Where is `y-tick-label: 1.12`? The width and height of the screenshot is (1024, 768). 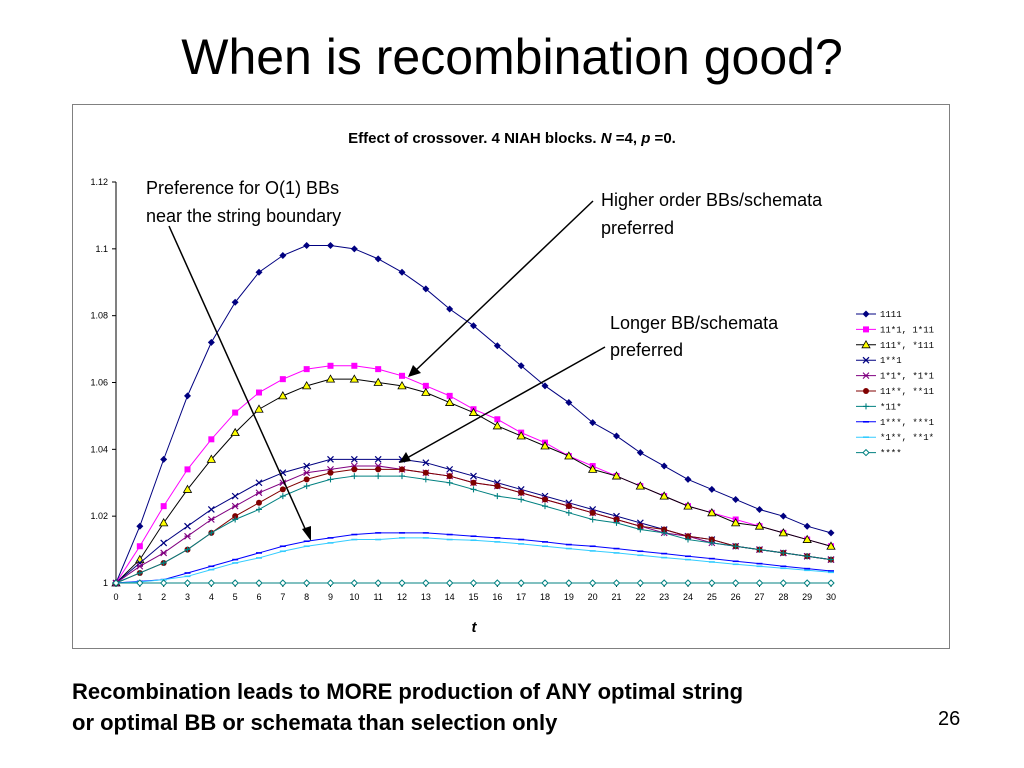
y-tick-label: 1.12 is located at coordinates (99, 182).